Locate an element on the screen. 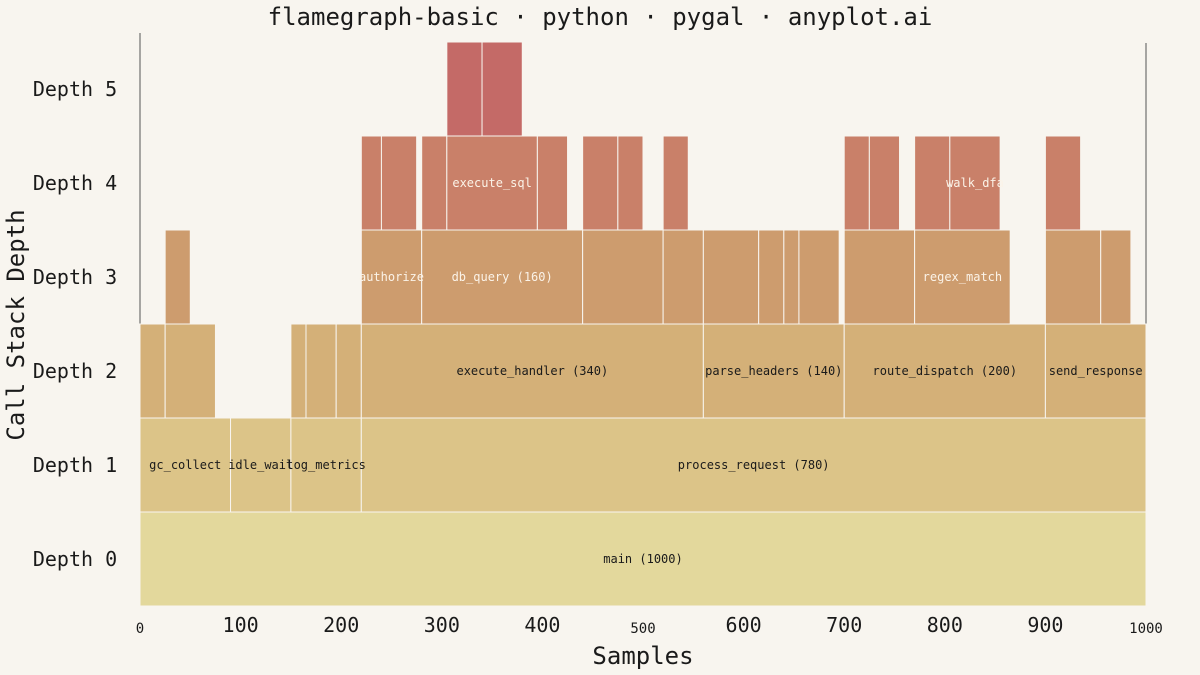 The image size is (1200, 675). y-tick-label: Depth 2 is located at coordinates (75, 371).